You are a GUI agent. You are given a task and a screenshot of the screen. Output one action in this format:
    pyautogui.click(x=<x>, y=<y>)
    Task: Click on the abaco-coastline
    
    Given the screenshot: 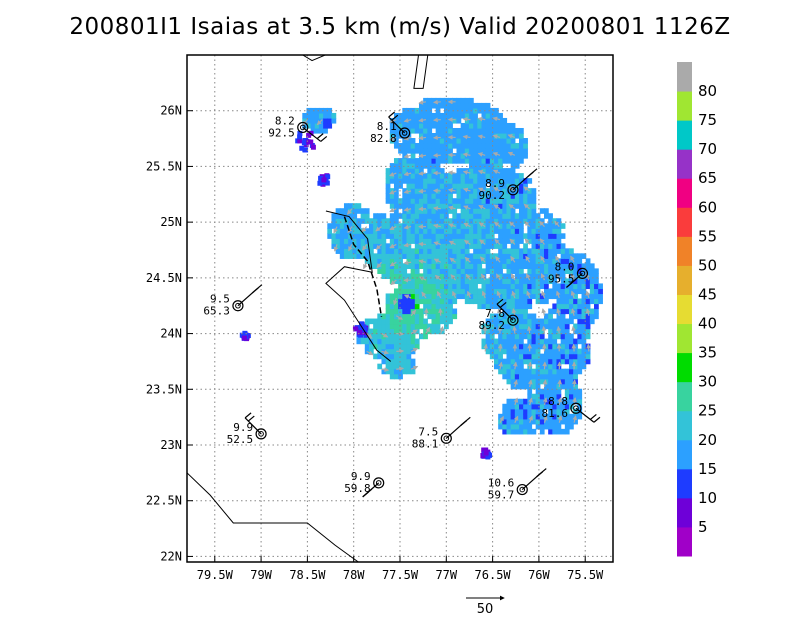 What is the action you would take?
    pyautogui.click(x=421, y=72)
    